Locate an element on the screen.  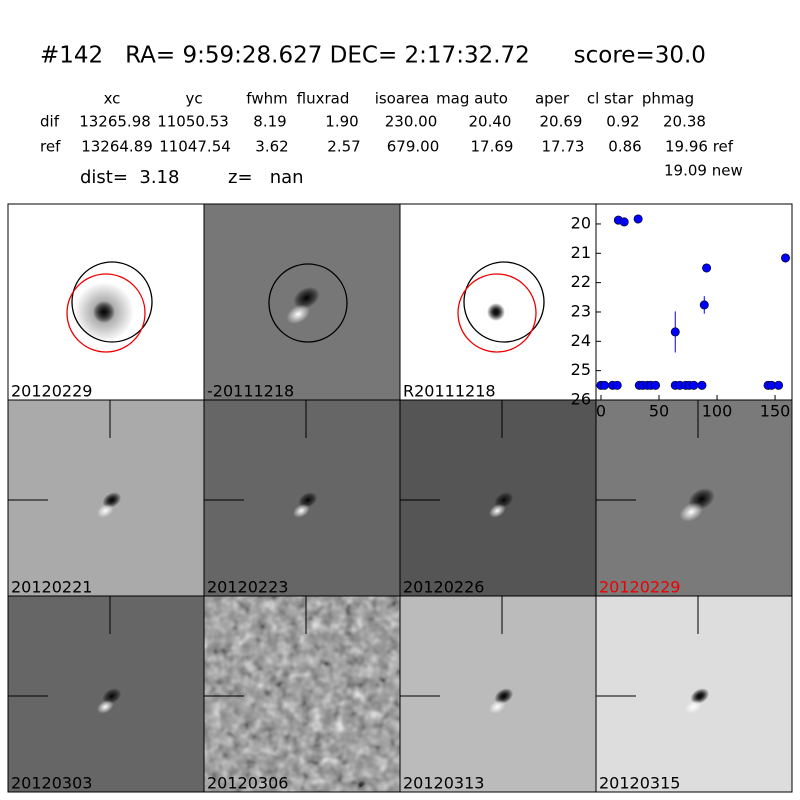
cell: 19.96 ref is located at coordinates (699, 147).